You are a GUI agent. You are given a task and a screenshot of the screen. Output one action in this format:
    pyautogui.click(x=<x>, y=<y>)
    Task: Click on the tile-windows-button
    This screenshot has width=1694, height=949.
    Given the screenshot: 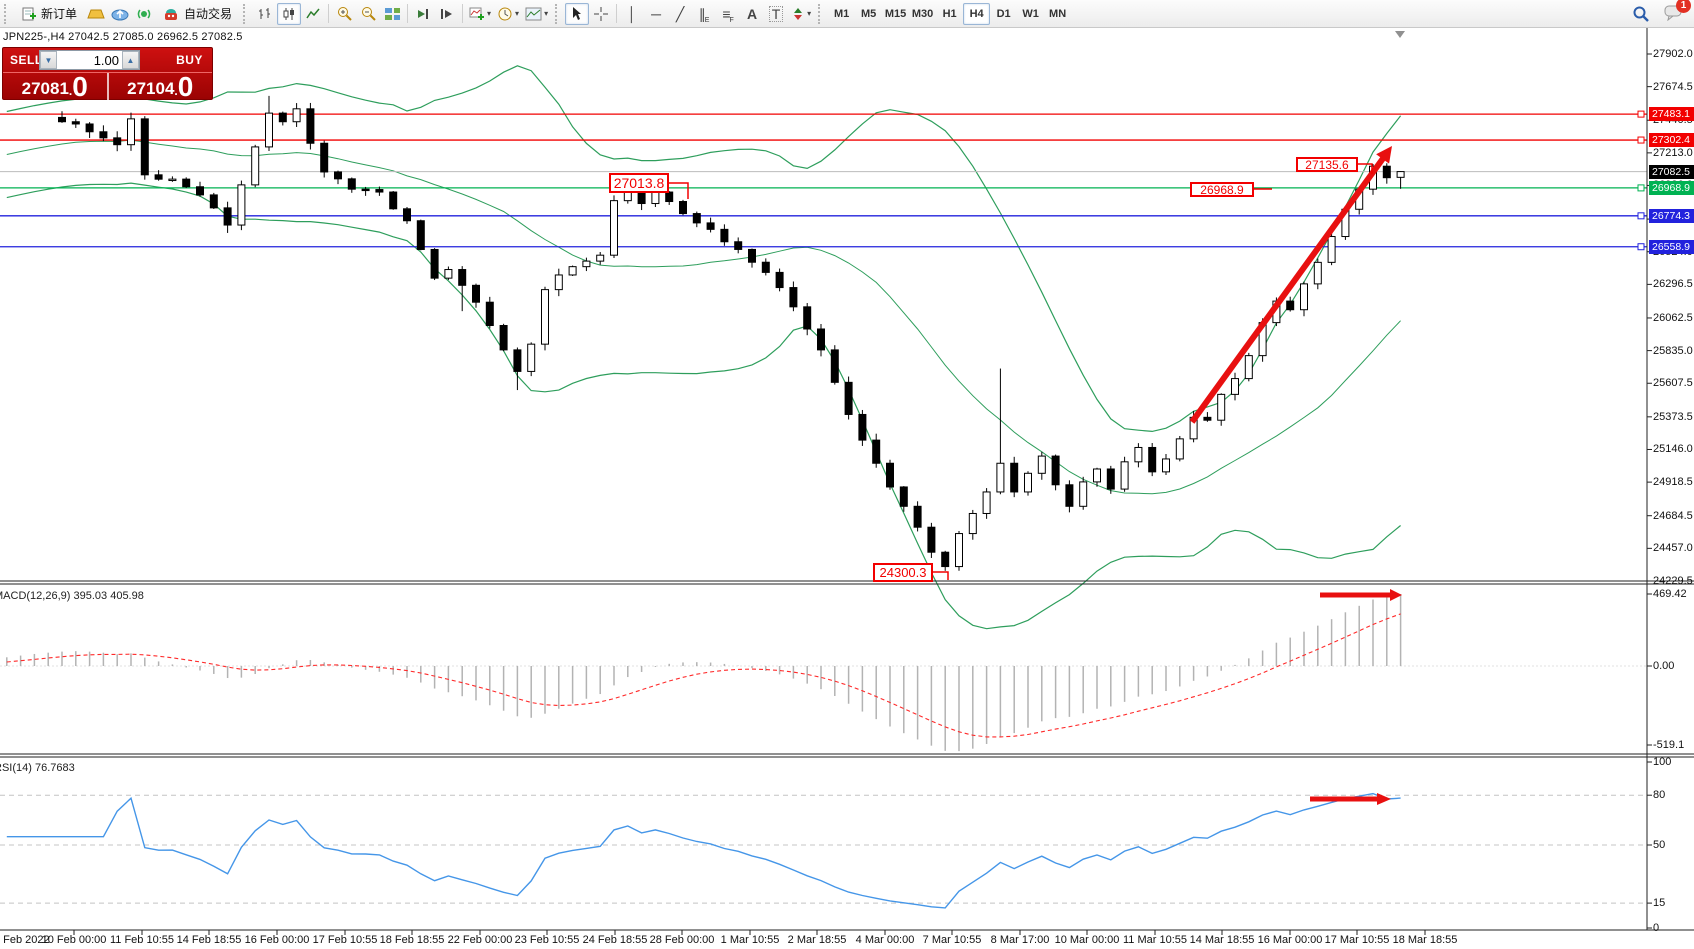 What is the action you would take?
    pyautogui.click(x=392, y=14)
    